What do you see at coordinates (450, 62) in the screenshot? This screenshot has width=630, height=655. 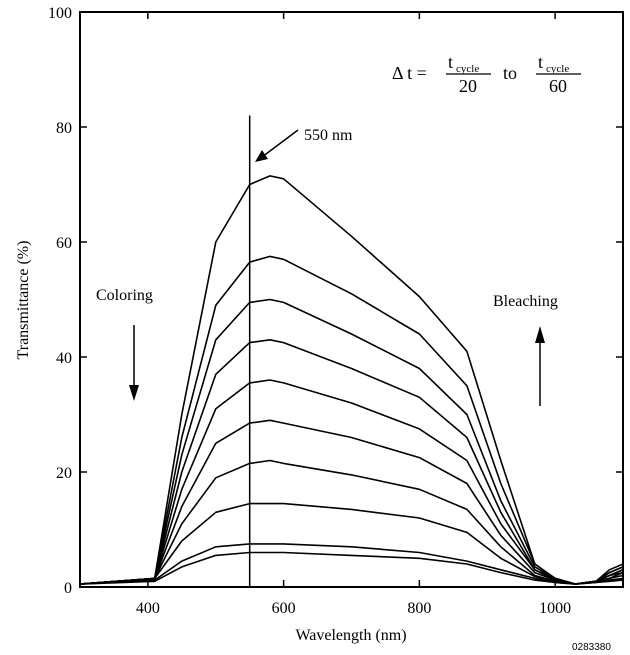 I see `fraction1-numerator: t` at bounding box center [450, 62].